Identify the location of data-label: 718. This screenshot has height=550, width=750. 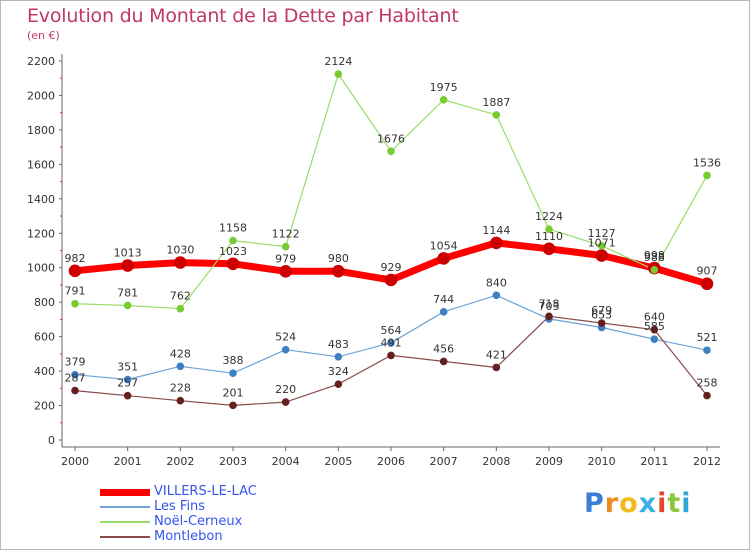
(549, 303).